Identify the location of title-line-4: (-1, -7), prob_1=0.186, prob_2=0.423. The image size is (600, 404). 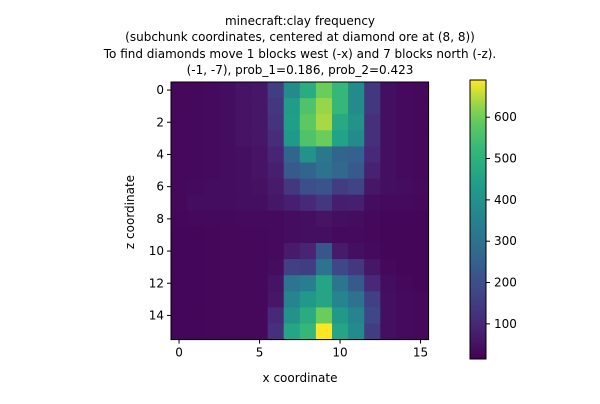
(300, 70).